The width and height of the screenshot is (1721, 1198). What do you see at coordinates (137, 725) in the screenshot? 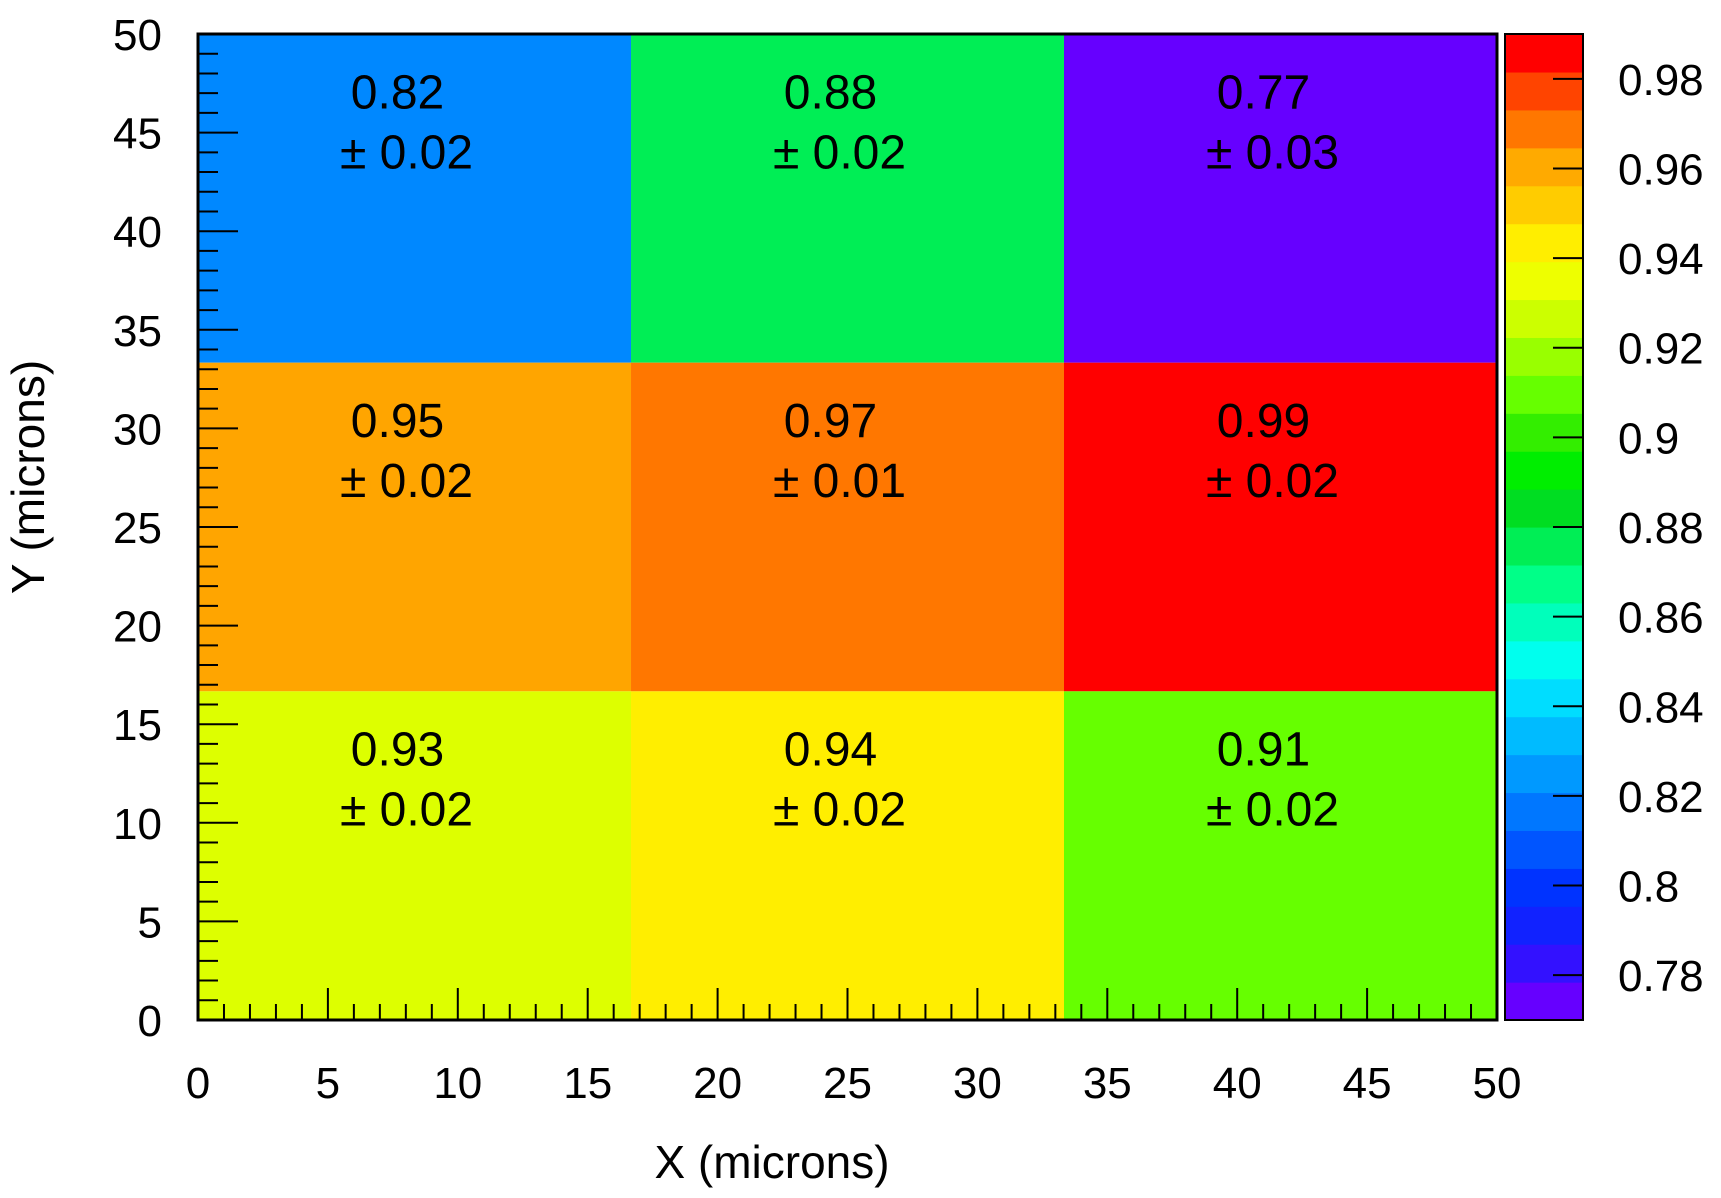
I see `y-tick-label: 15` at bounding box center [137, 725].